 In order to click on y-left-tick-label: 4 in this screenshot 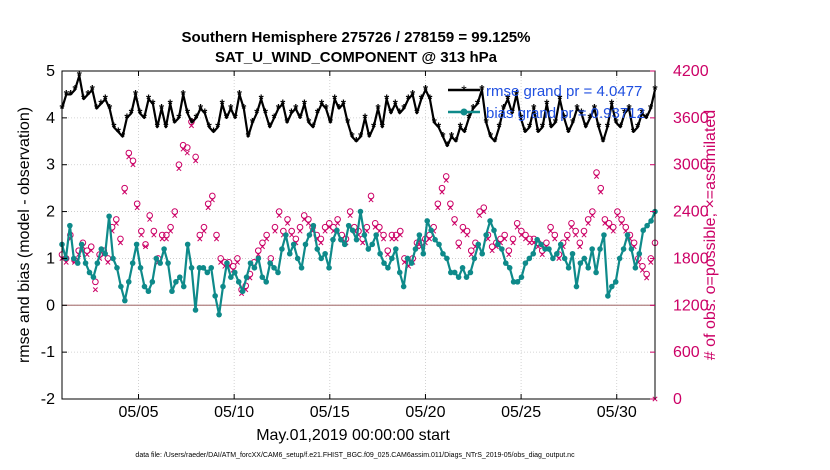, I will do `click(50, 118)`.